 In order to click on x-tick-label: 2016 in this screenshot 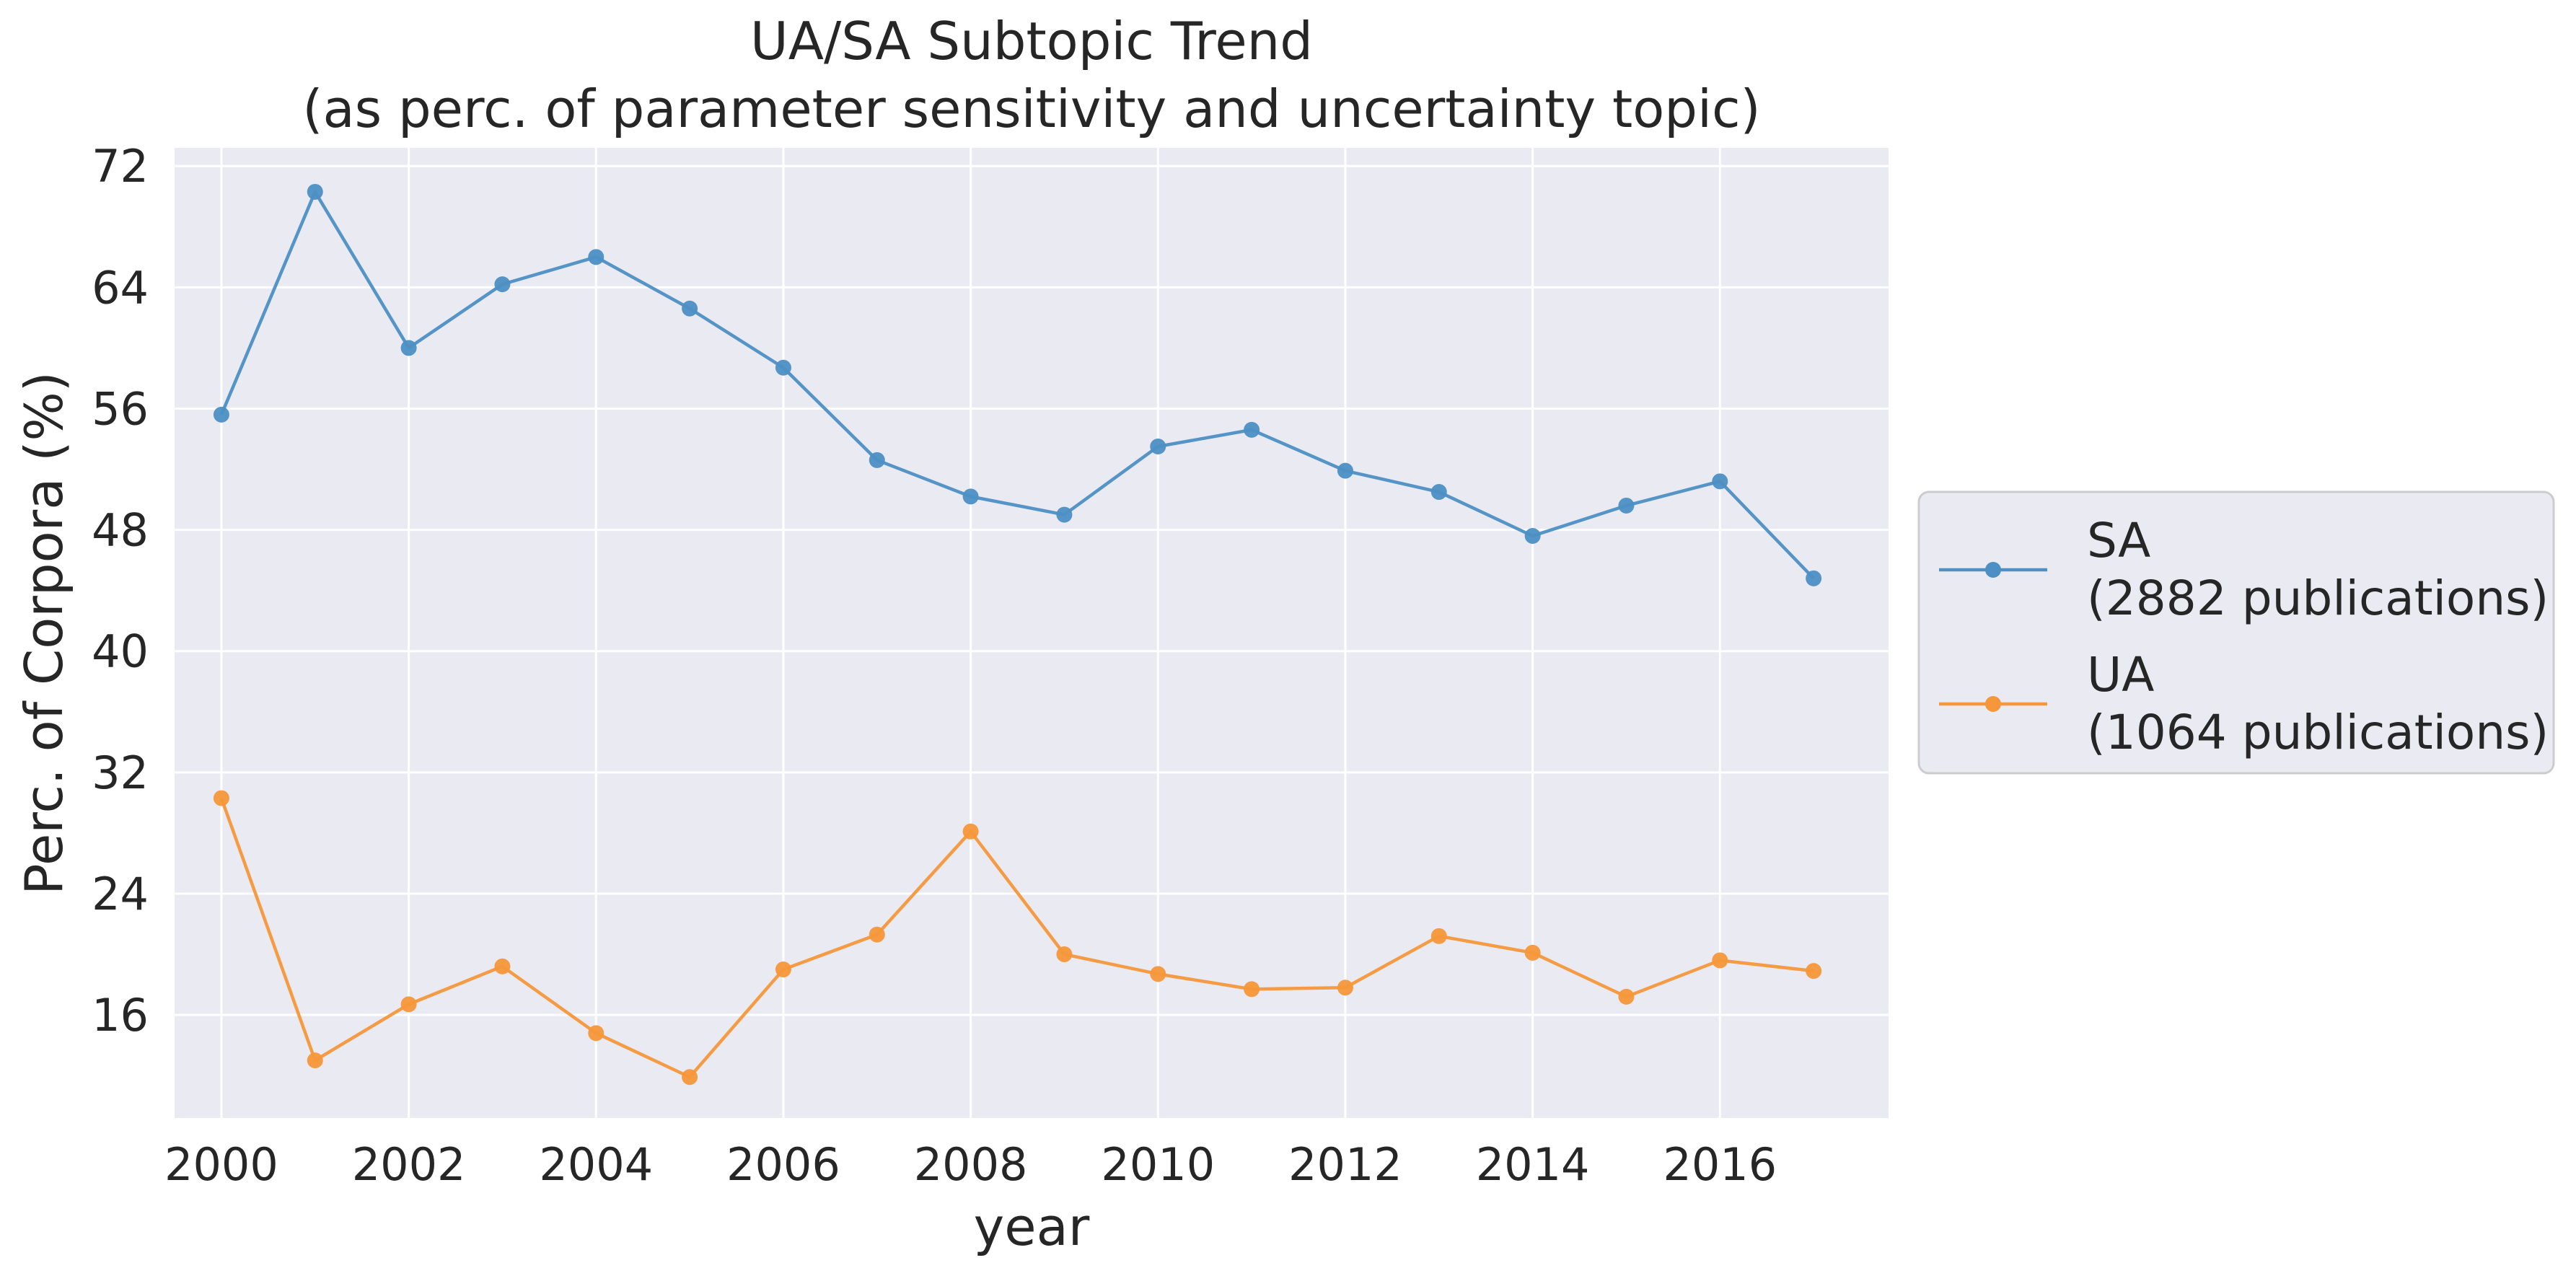, I will do `click(1720, 1164)`.